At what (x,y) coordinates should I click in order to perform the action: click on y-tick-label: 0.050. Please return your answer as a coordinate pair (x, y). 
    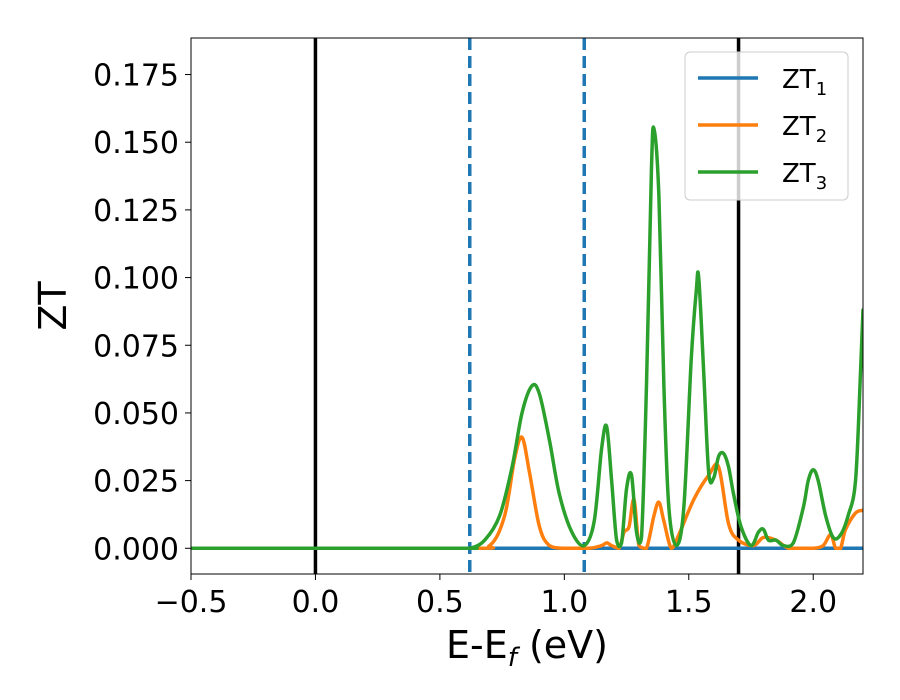
    Looking at the image, I should click on (136, 414).